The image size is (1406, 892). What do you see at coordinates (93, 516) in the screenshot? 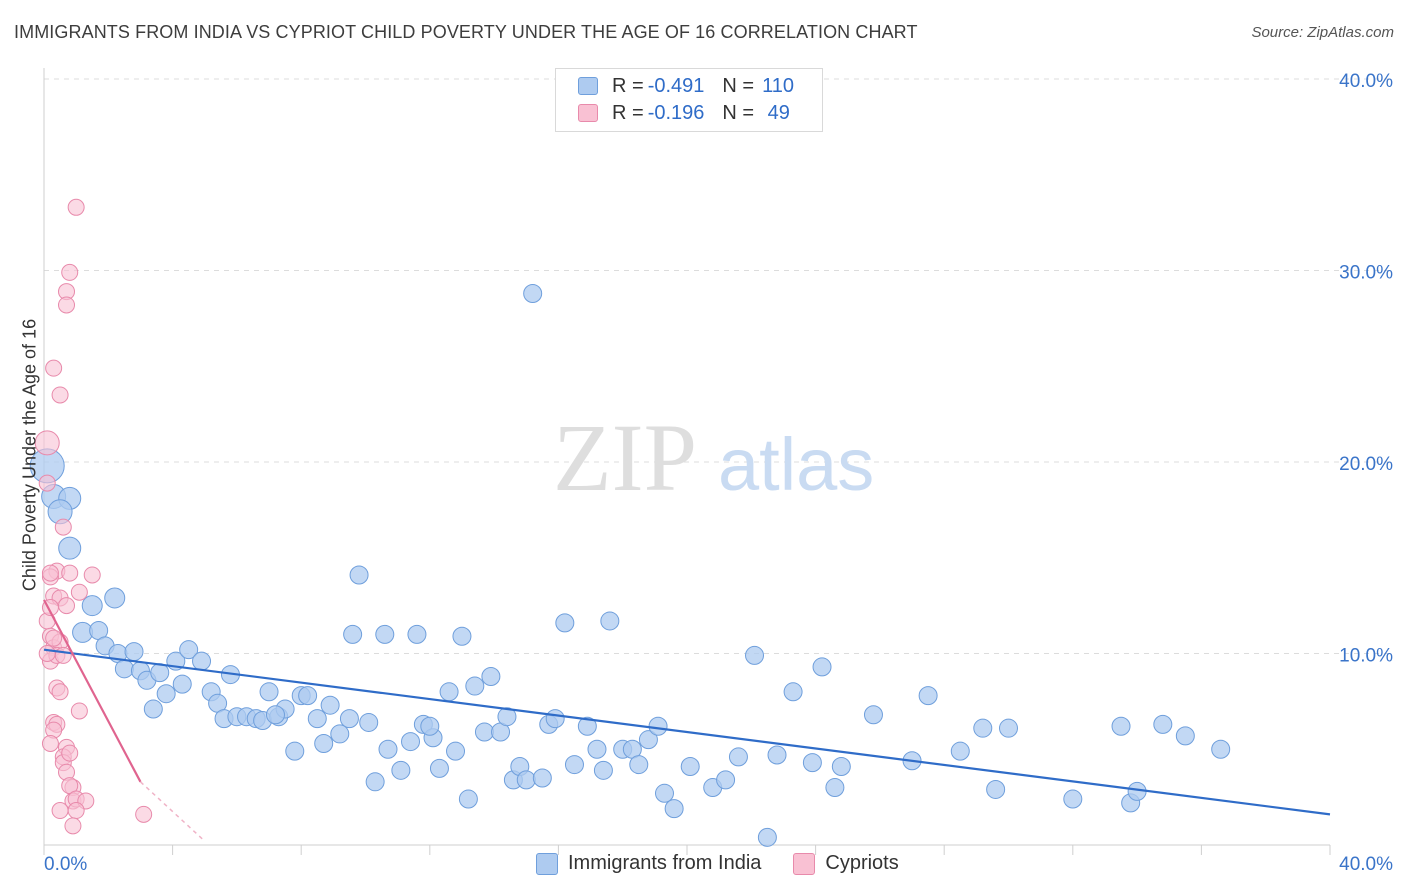
I see `cyprus-points` at bounding box center [93, 516].